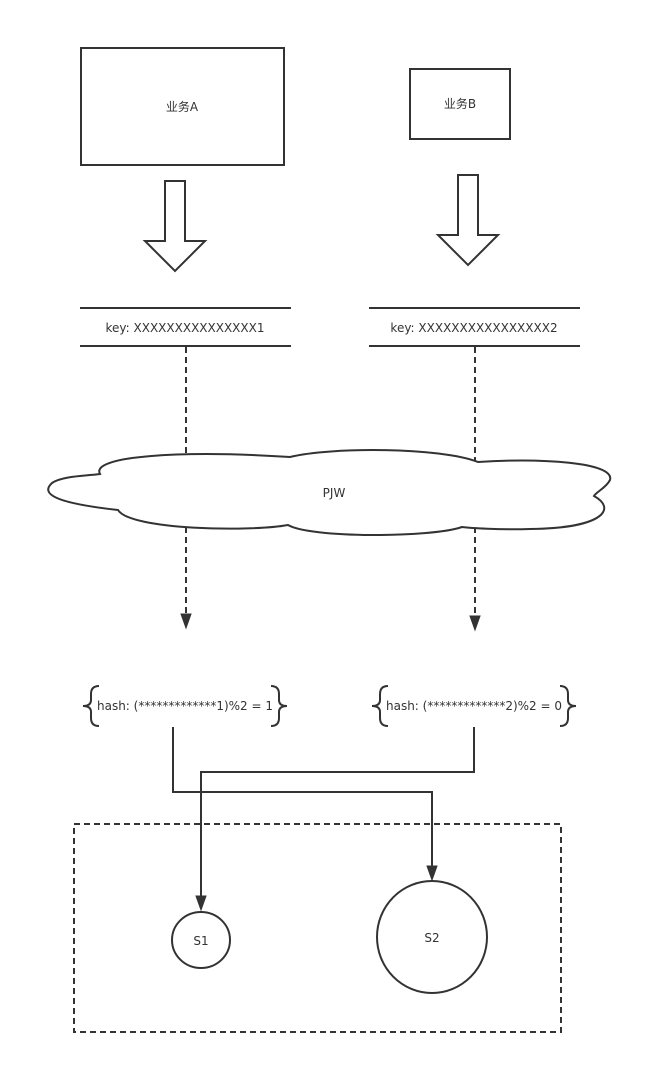 Image resolution: width=654 pixels, height=1065 pixels. I want to click on server-s1-label: S1, so click(200, 941).